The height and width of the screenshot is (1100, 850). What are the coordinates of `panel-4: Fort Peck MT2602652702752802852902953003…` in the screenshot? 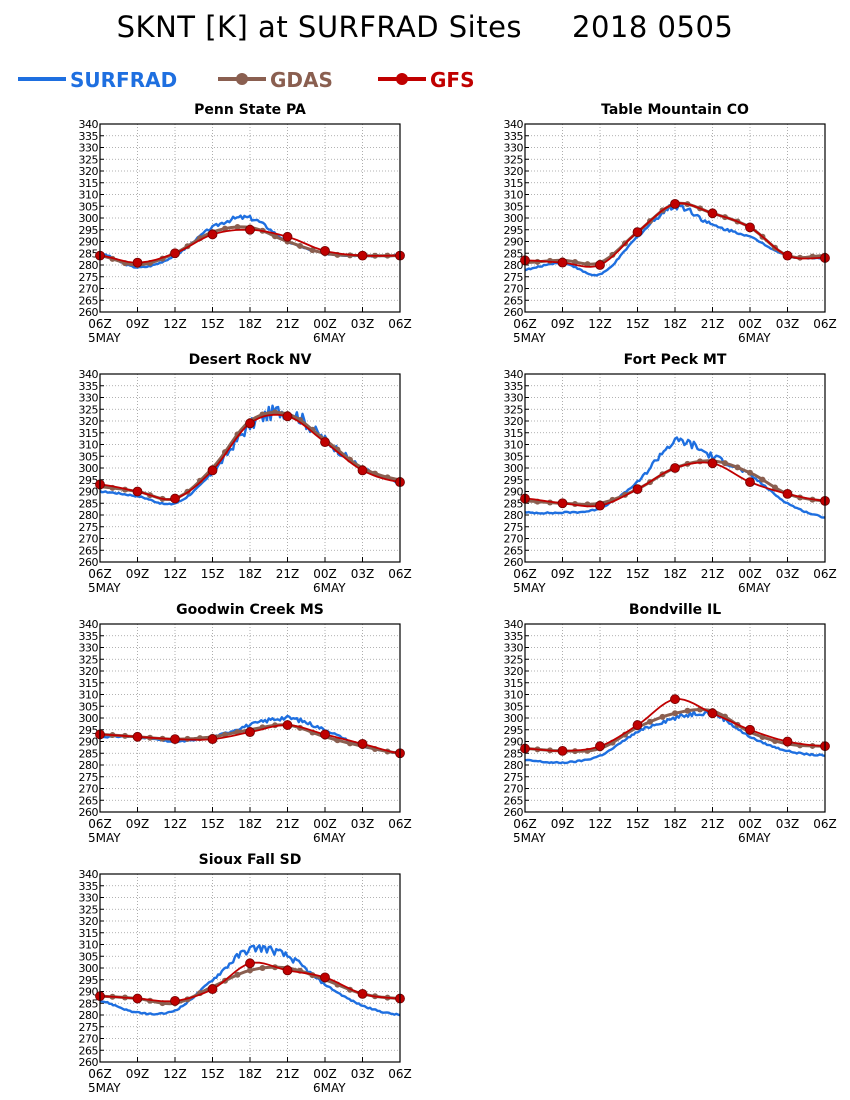 It's located at (670, 473).